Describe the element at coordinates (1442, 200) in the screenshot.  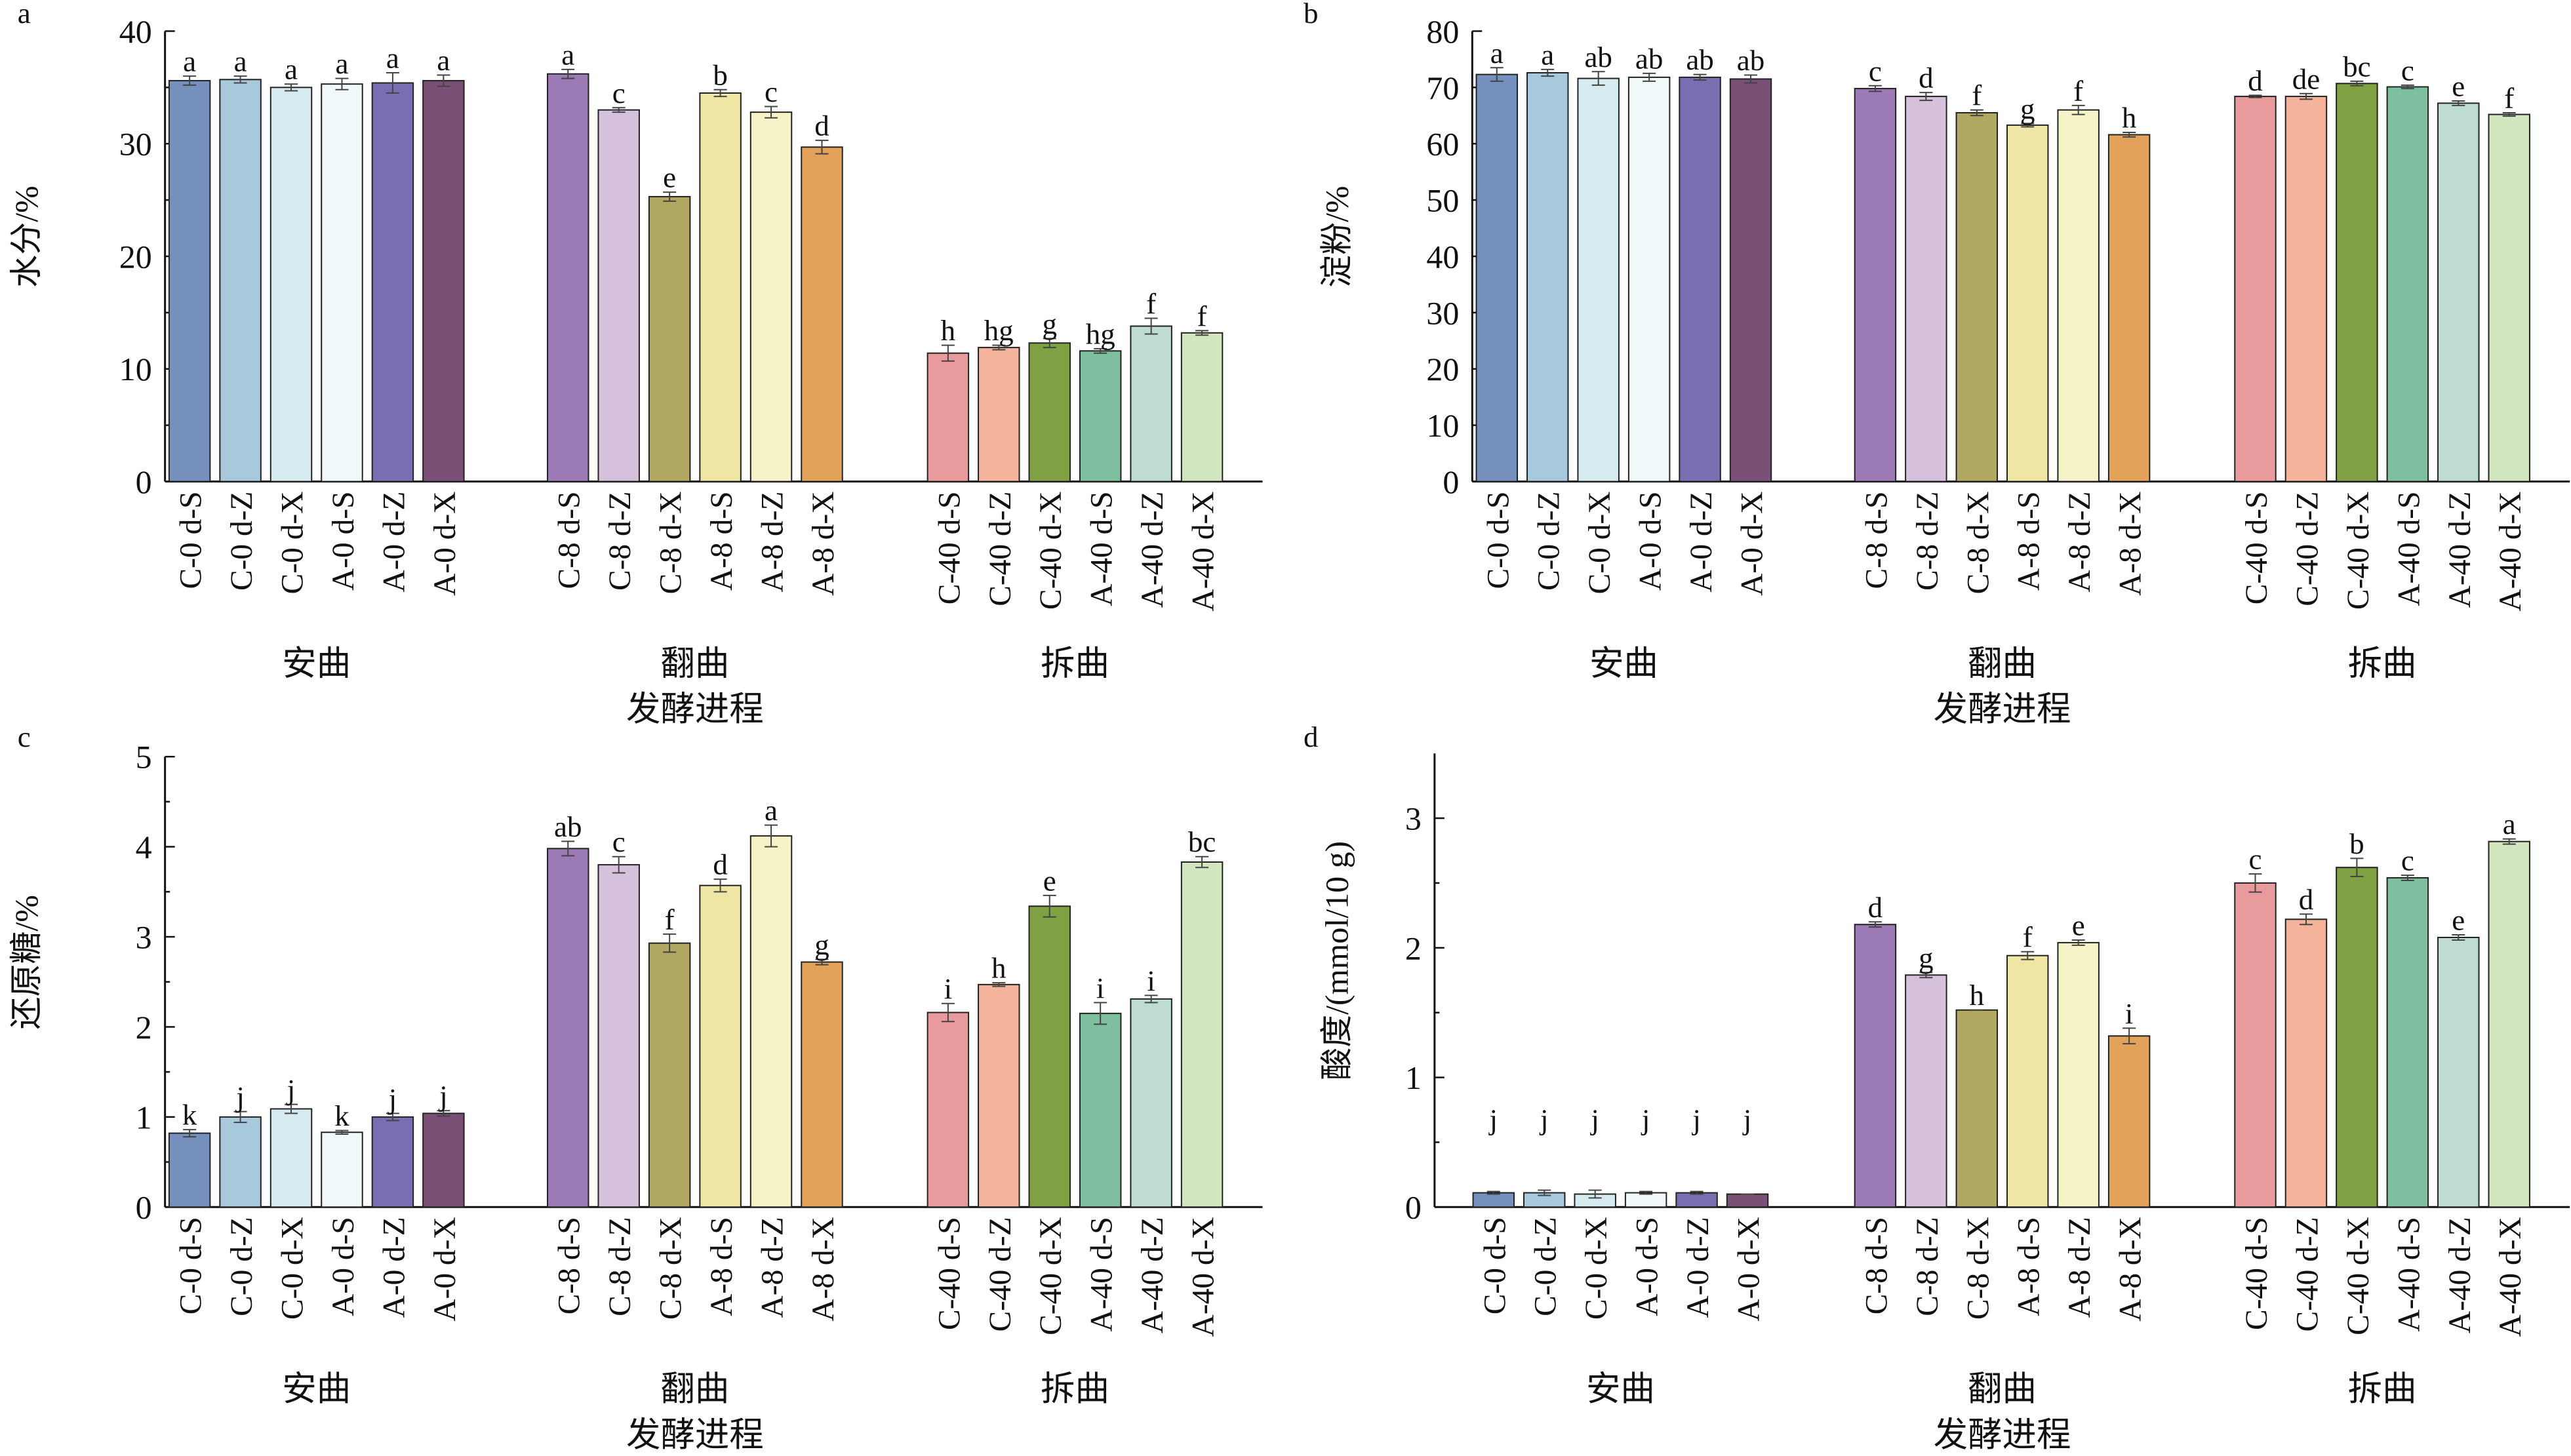
I see `y-tick-label: 50` at that location.